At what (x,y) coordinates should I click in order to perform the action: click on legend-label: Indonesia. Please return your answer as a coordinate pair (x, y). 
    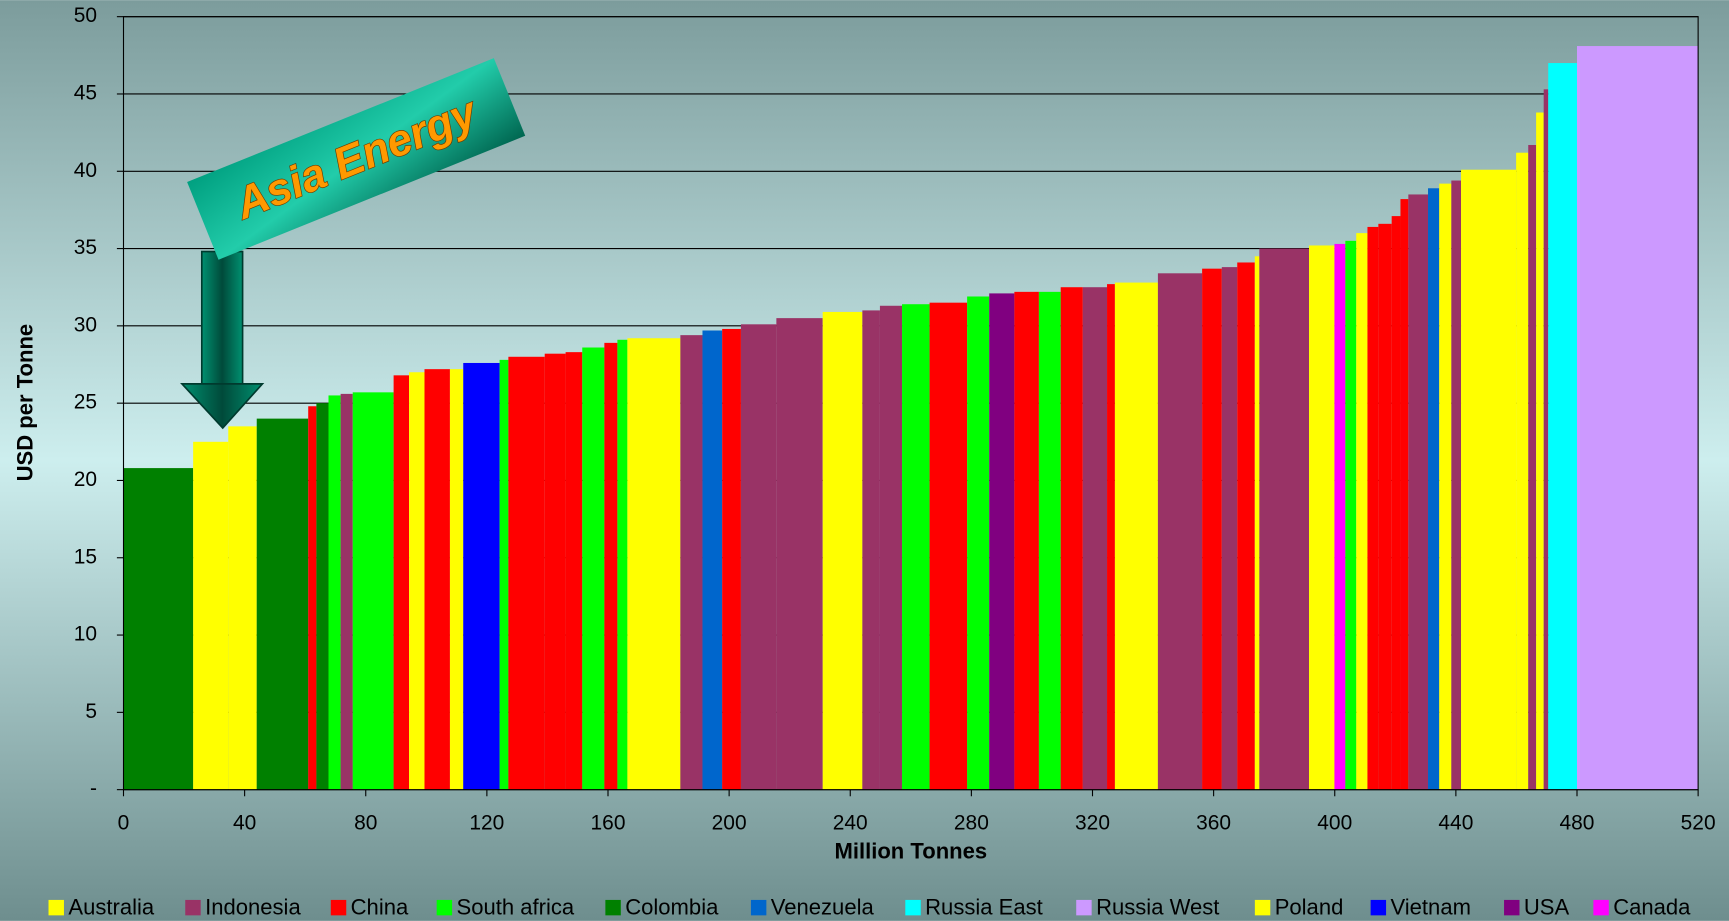
    Looking at the image, I should click on (253, 907).